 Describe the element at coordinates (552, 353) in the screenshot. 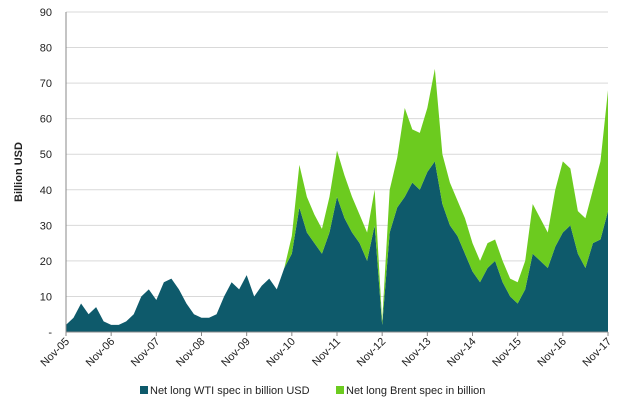

I see `x-tick-label: Nov-16` at that location.